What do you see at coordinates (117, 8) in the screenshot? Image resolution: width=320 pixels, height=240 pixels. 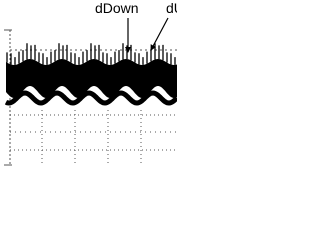 I see `label-ddown: dDown` at bounding box center [117, 8].